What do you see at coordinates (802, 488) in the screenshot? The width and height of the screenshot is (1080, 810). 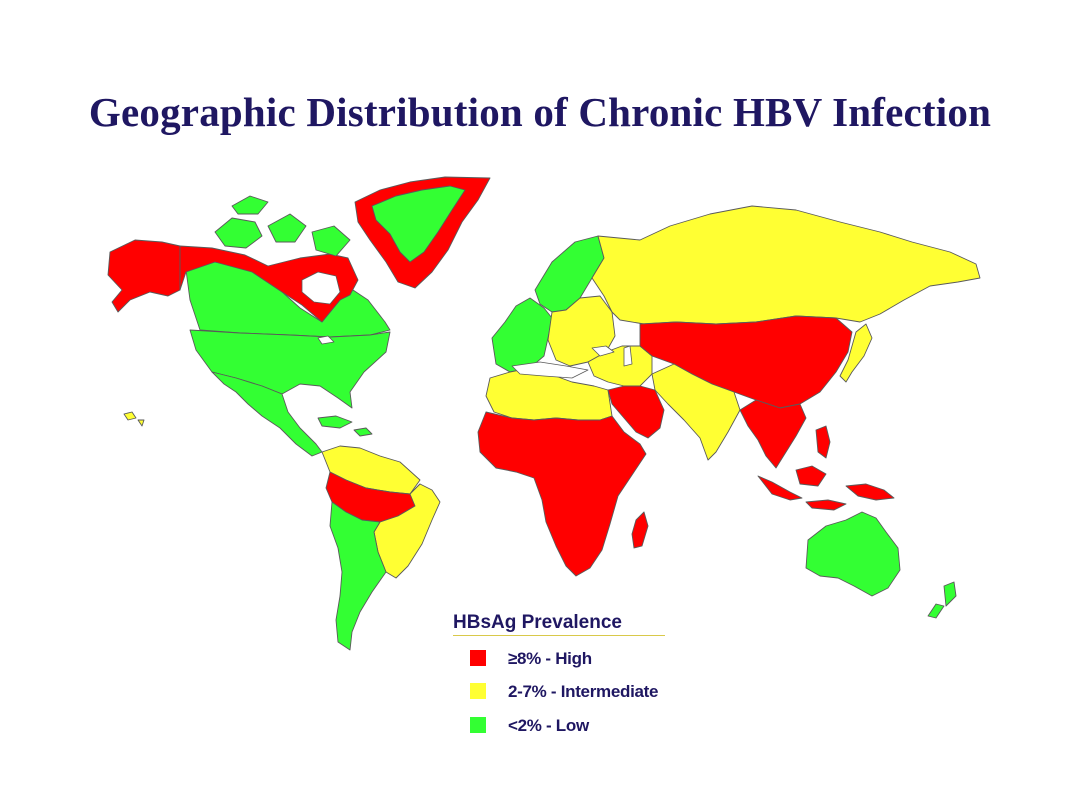 I see `region-indonesia` at bounding box center [802, 488].